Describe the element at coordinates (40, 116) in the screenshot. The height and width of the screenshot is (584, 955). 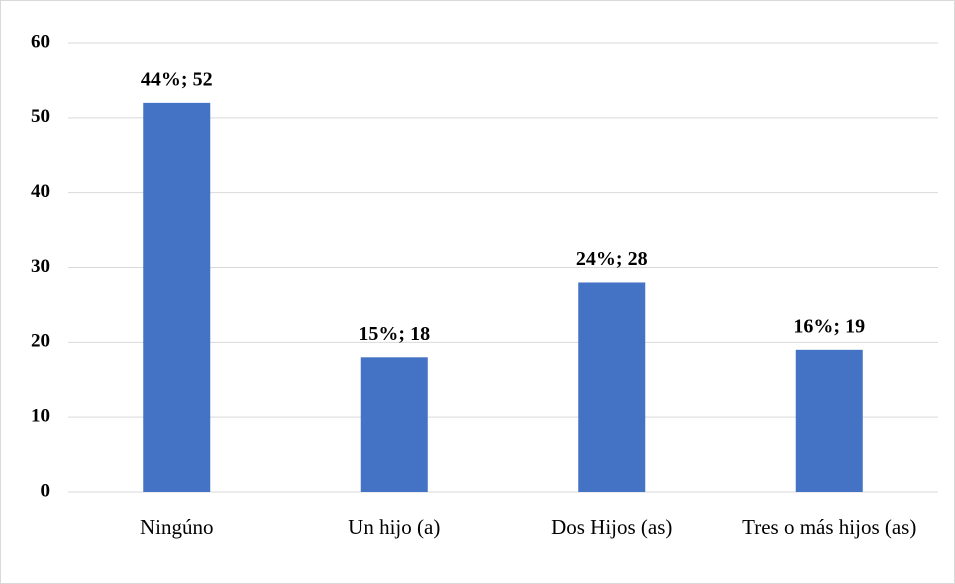
I see `y-tick-label: 50` at that location.